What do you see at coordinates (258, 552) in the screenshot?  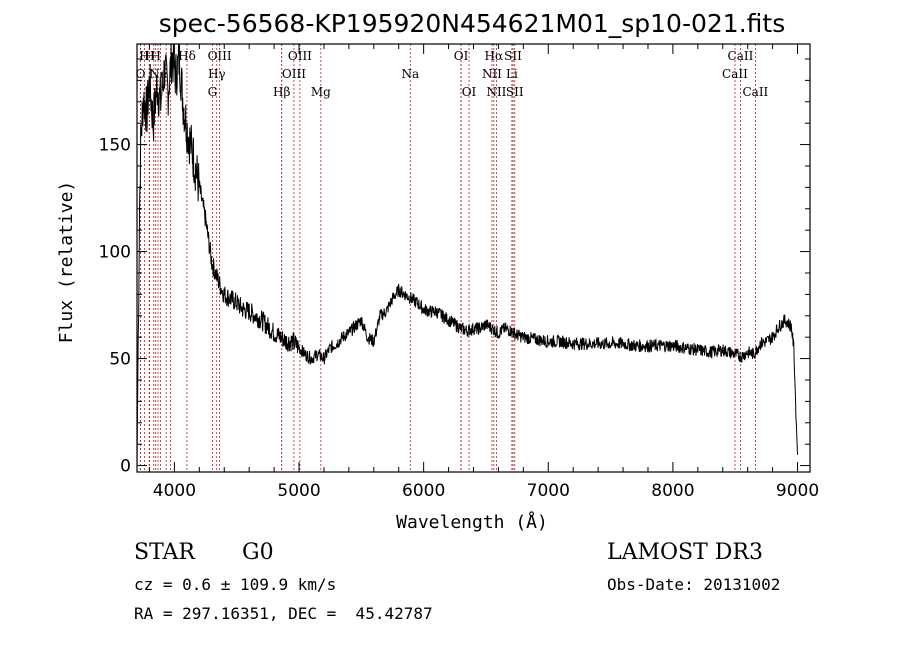 I see `object-subclass: G0` at bounding box center [258, 552].